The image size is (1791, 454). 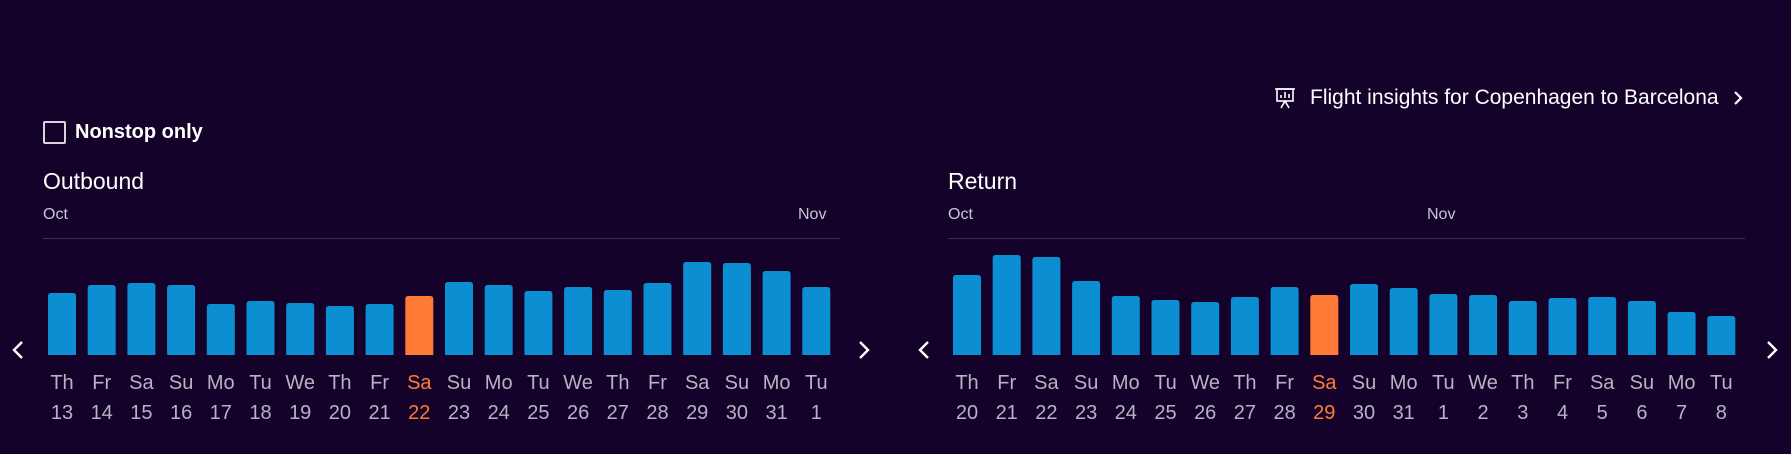 What do you see at coordinates (54, 132) in the screenshot?
I see `nonstop-checkbox` at bounding box center [54, 132].